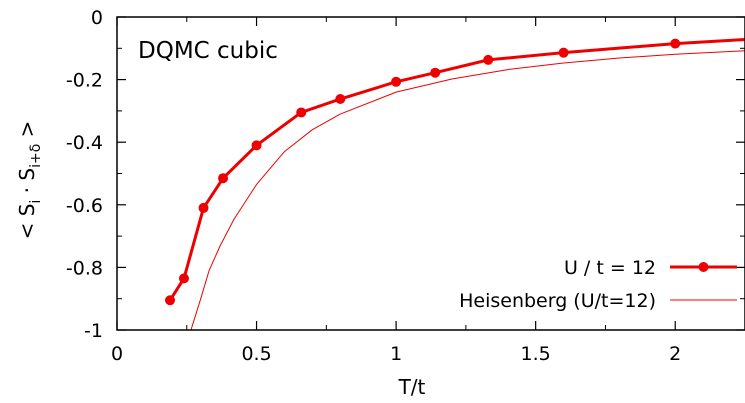 This screenshot has width=745, height=403. Describe the element at coordinates (610, 268) in the screenshot. I see `legend-label-dqmc: U / t = 12` at that location.